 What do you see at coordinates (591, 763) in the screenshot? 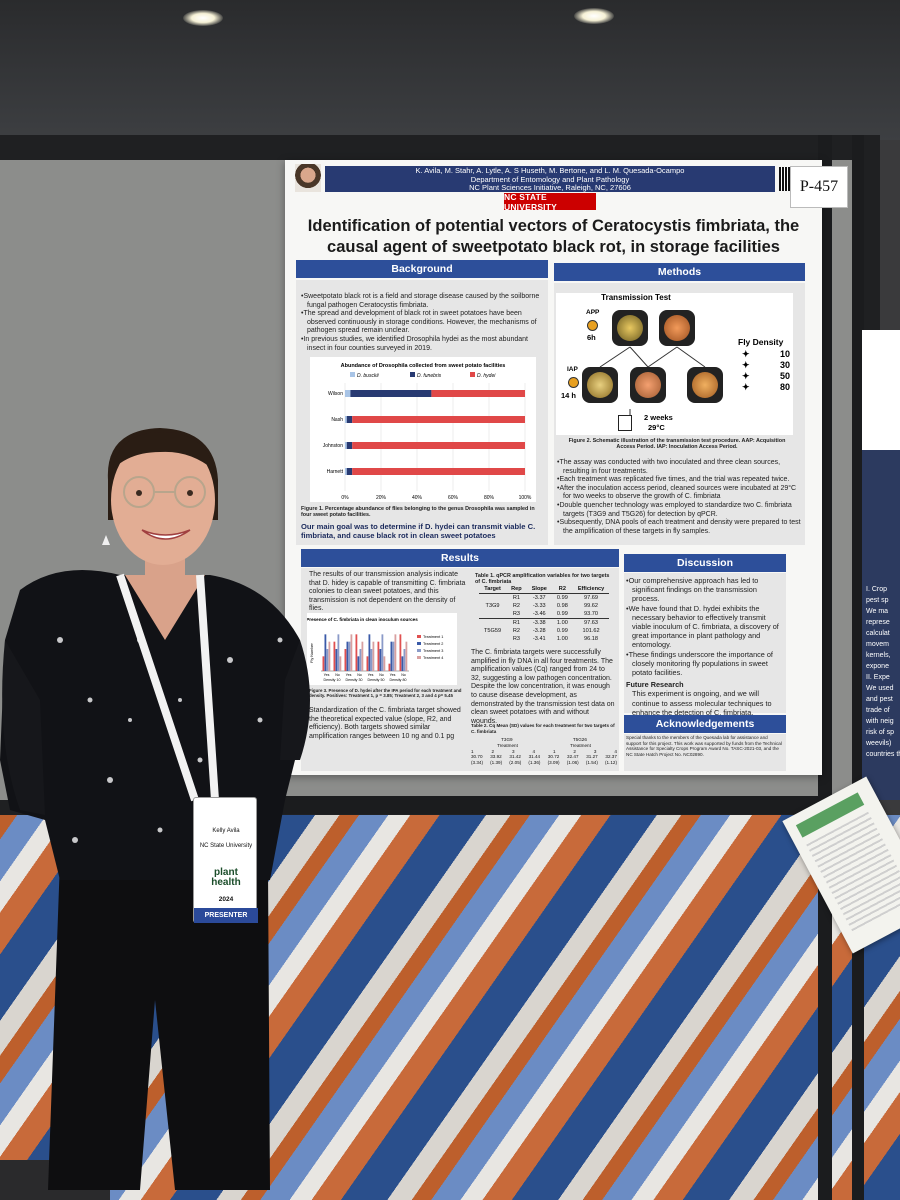
I see `table2-cell: (1.54)` at bounding box center [591, 763].